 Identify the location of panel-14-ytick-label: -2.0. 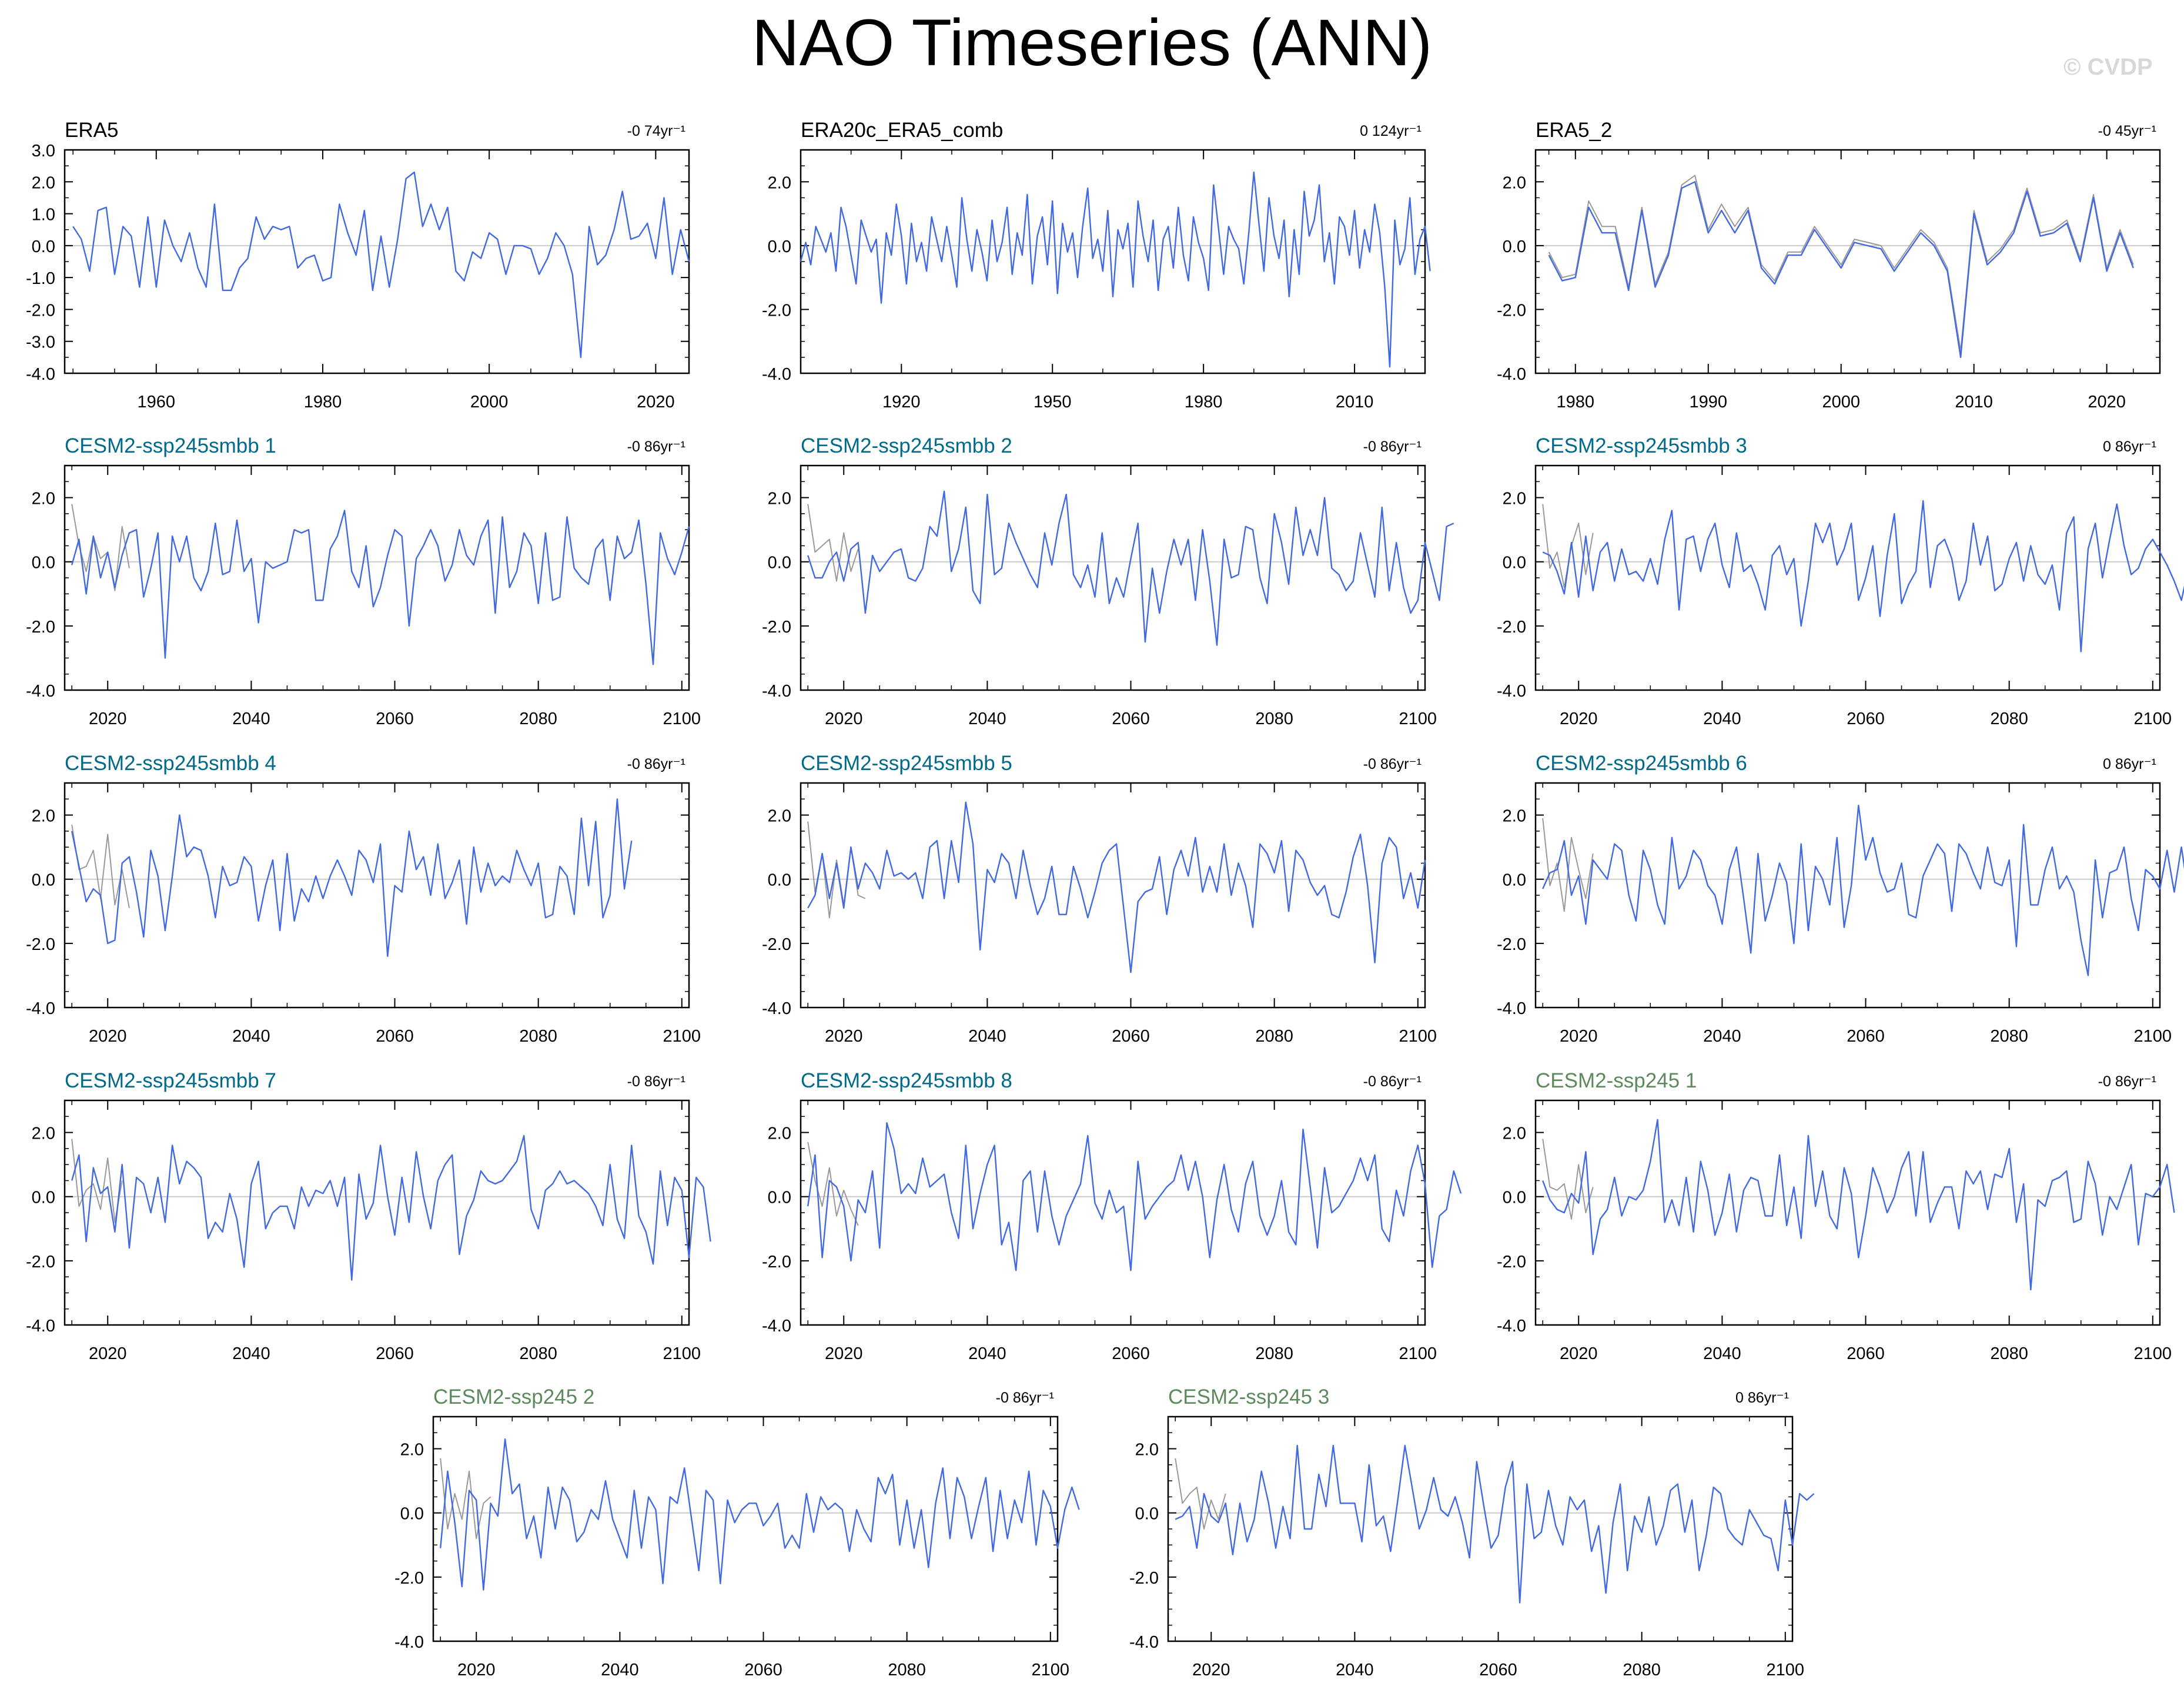
(1144, 1579).